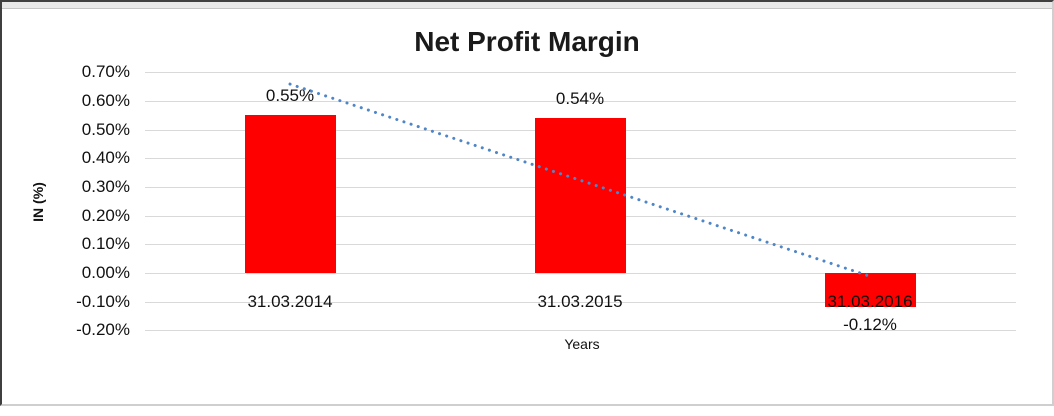  What do you see at coordinates (105, 272) in the screenshot?
I see `y-tick-label: 0.00%` at bounding box center [105, 272].